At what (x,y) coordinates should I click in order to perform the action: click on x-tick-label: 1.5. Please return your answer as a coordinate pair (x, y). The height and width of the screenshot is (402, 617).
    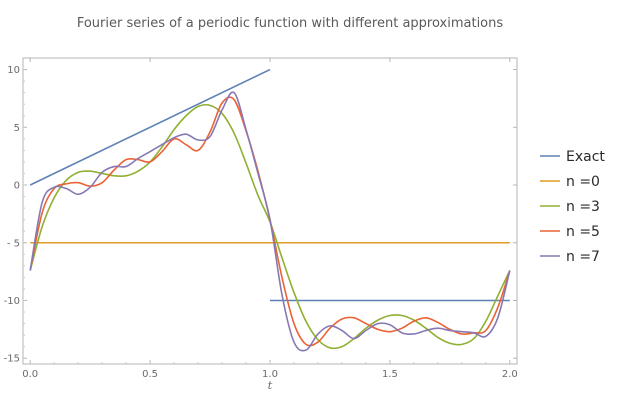
    Looking at the image, I should click on (390, 374).